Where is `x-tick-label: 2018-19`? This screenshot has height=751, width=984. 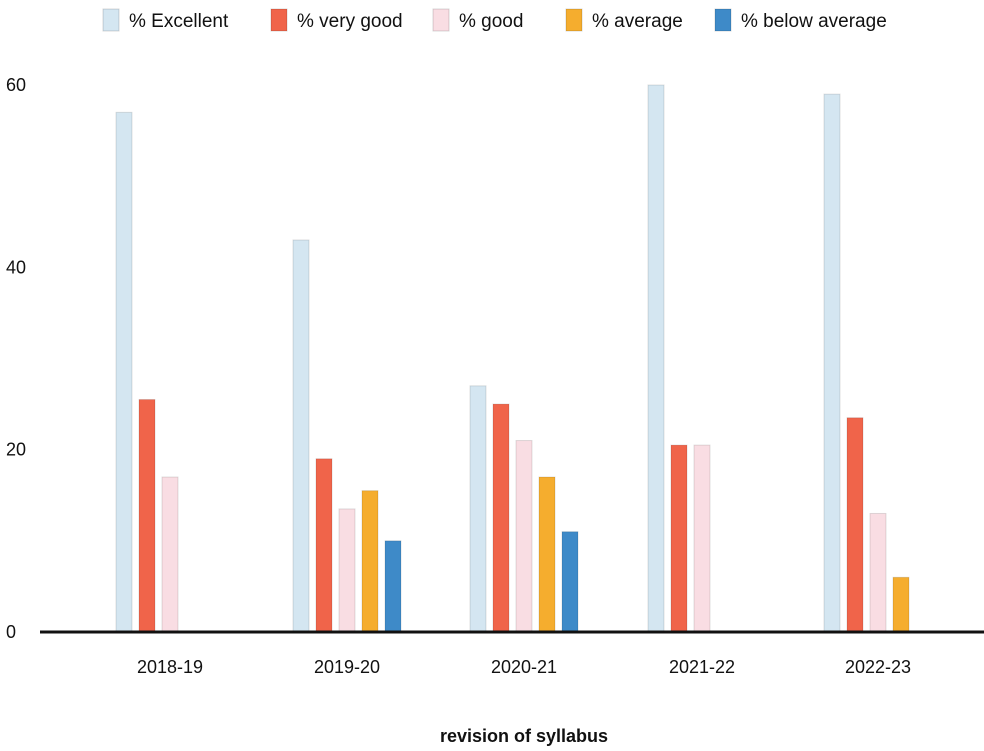
x-tick-label: 2018-19 is located at coordinates (170, 667).